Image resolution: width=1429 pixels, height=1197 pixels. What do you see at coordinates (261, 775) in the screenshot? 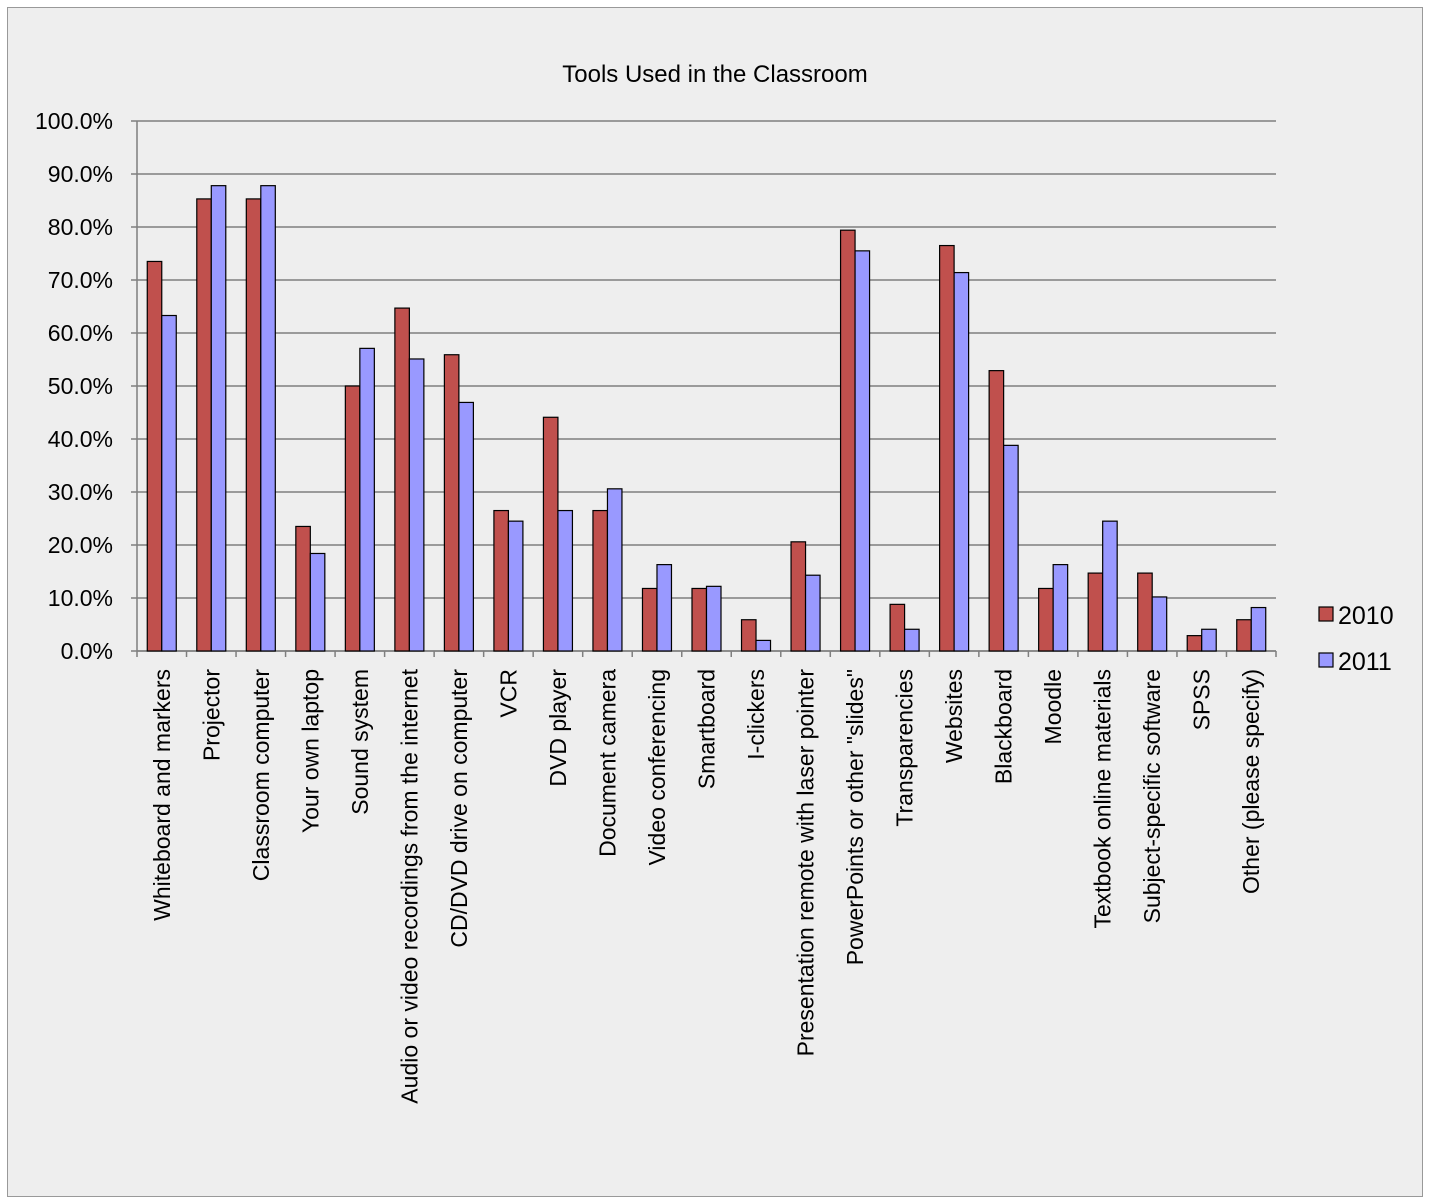
I see `x-category-label: Classroom computer` at bounding box center [261, 775].